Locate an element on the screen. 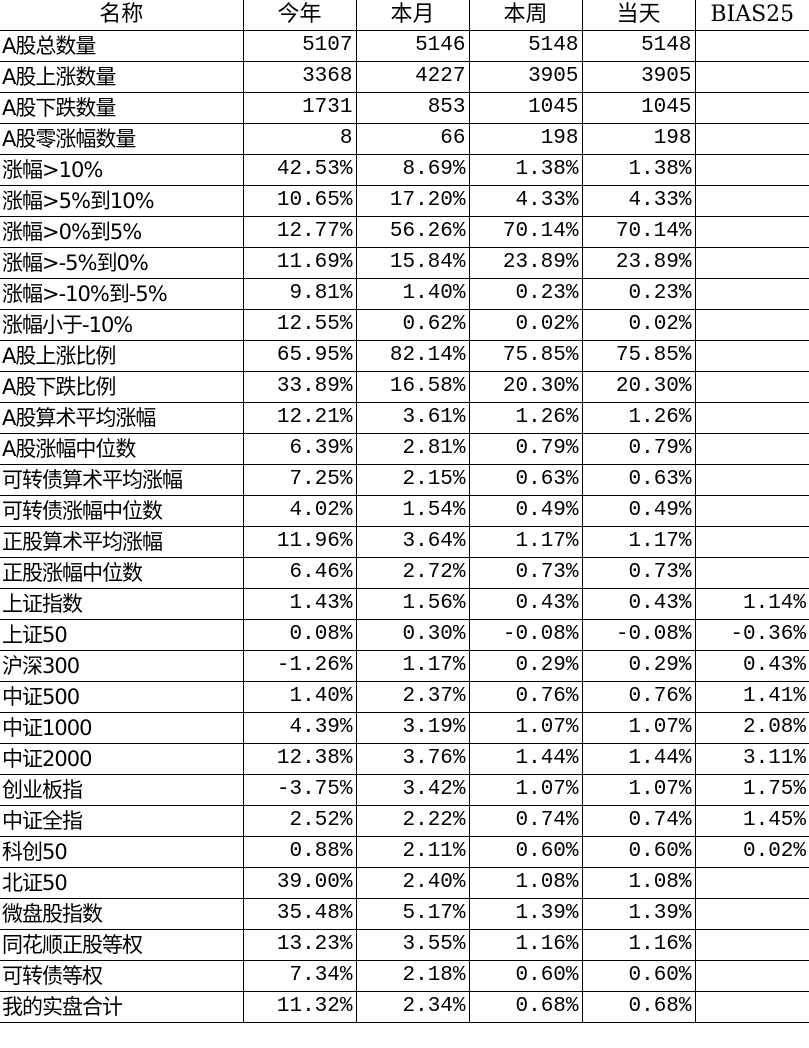  cell-name: 正股算术平均涨幅 is located at coordinates (122, 542).